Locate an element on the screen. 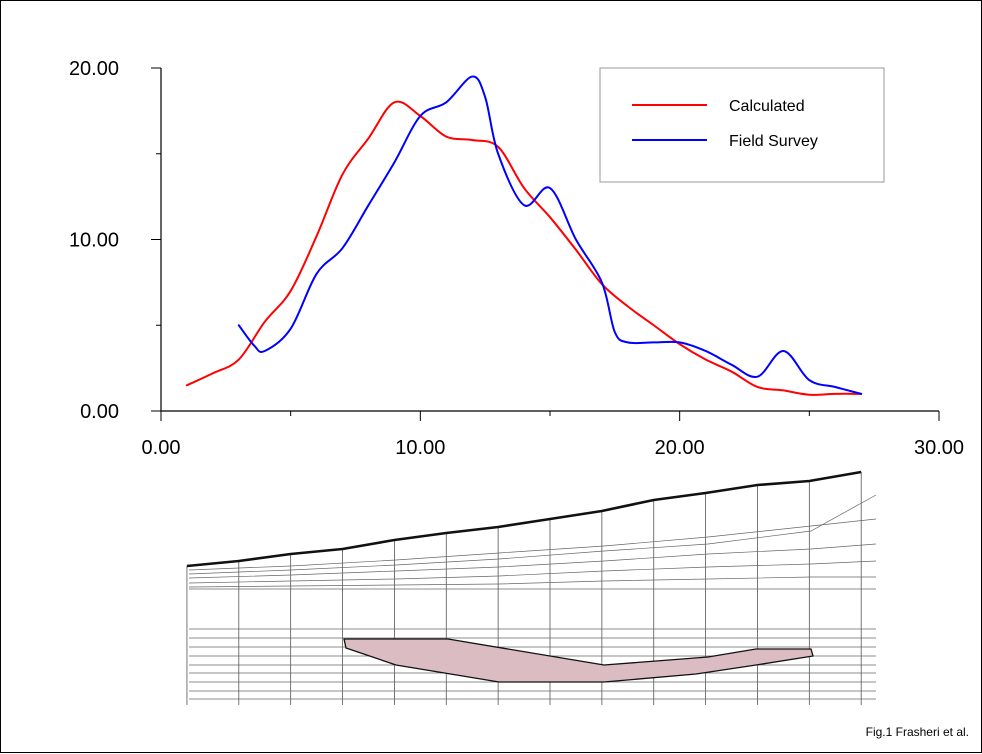 This screenshot has width=982, height=754. y-tick-label: 20.00 is located at coordinates (94, 69).